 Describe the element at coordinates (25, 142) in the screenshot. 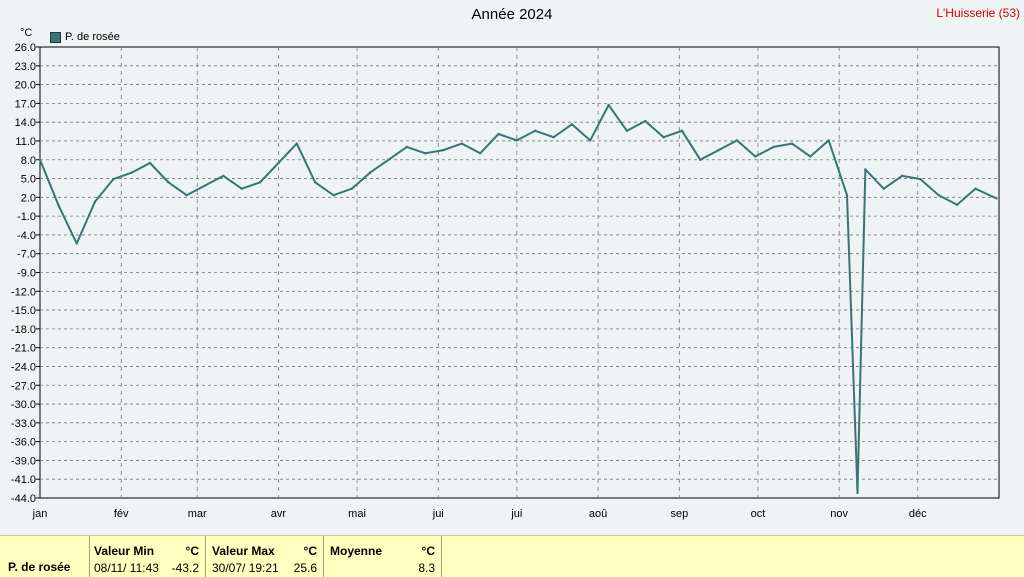

I see `y-tick-label: 11.0` at that location.